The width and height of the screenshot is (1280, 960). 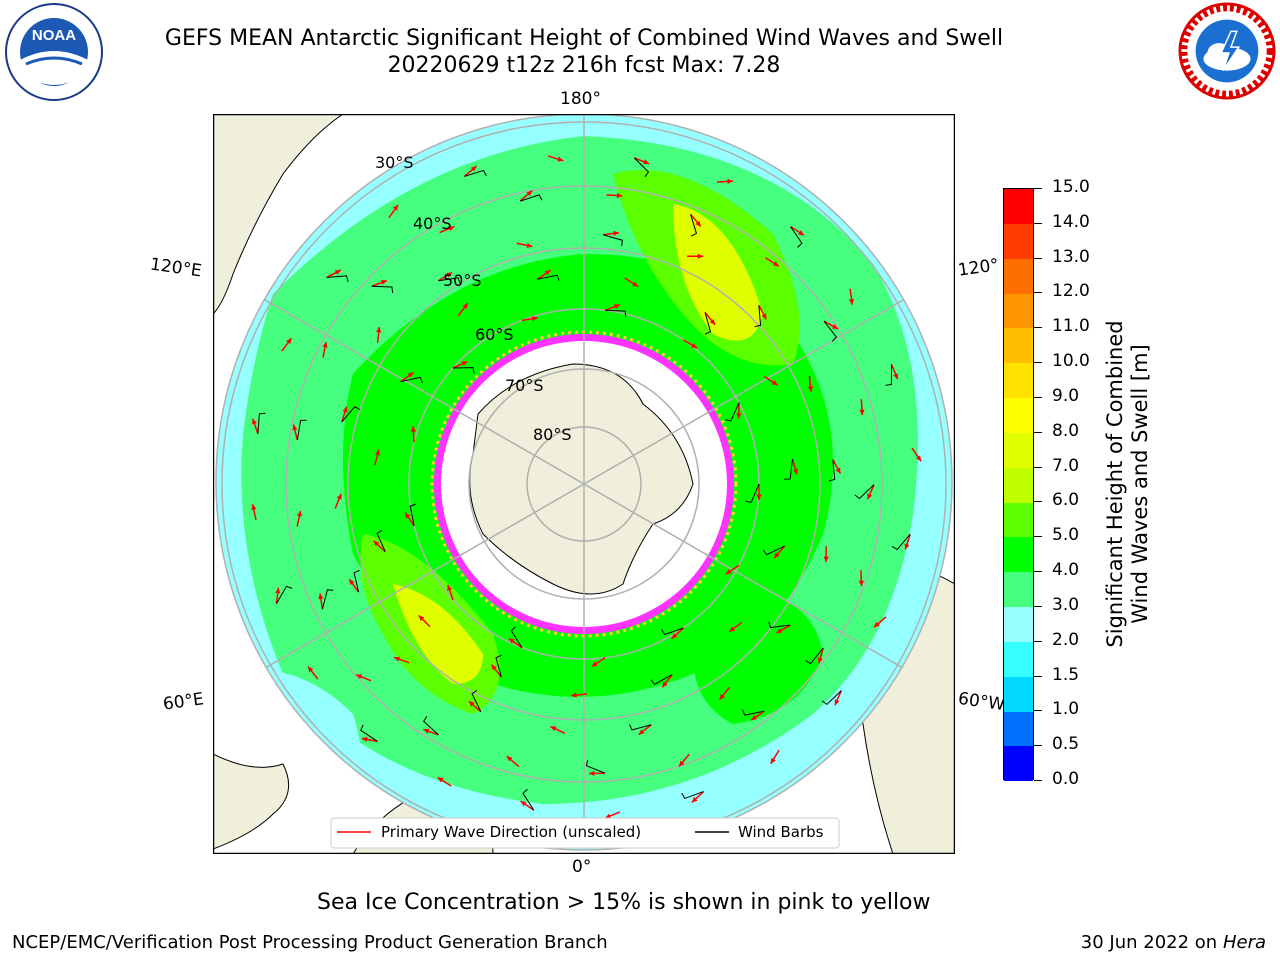 What do you see at coordinates (394, 162) in the screenshot?
I see `lat-label-30s: 30°S` at bounding box center [394, 162].